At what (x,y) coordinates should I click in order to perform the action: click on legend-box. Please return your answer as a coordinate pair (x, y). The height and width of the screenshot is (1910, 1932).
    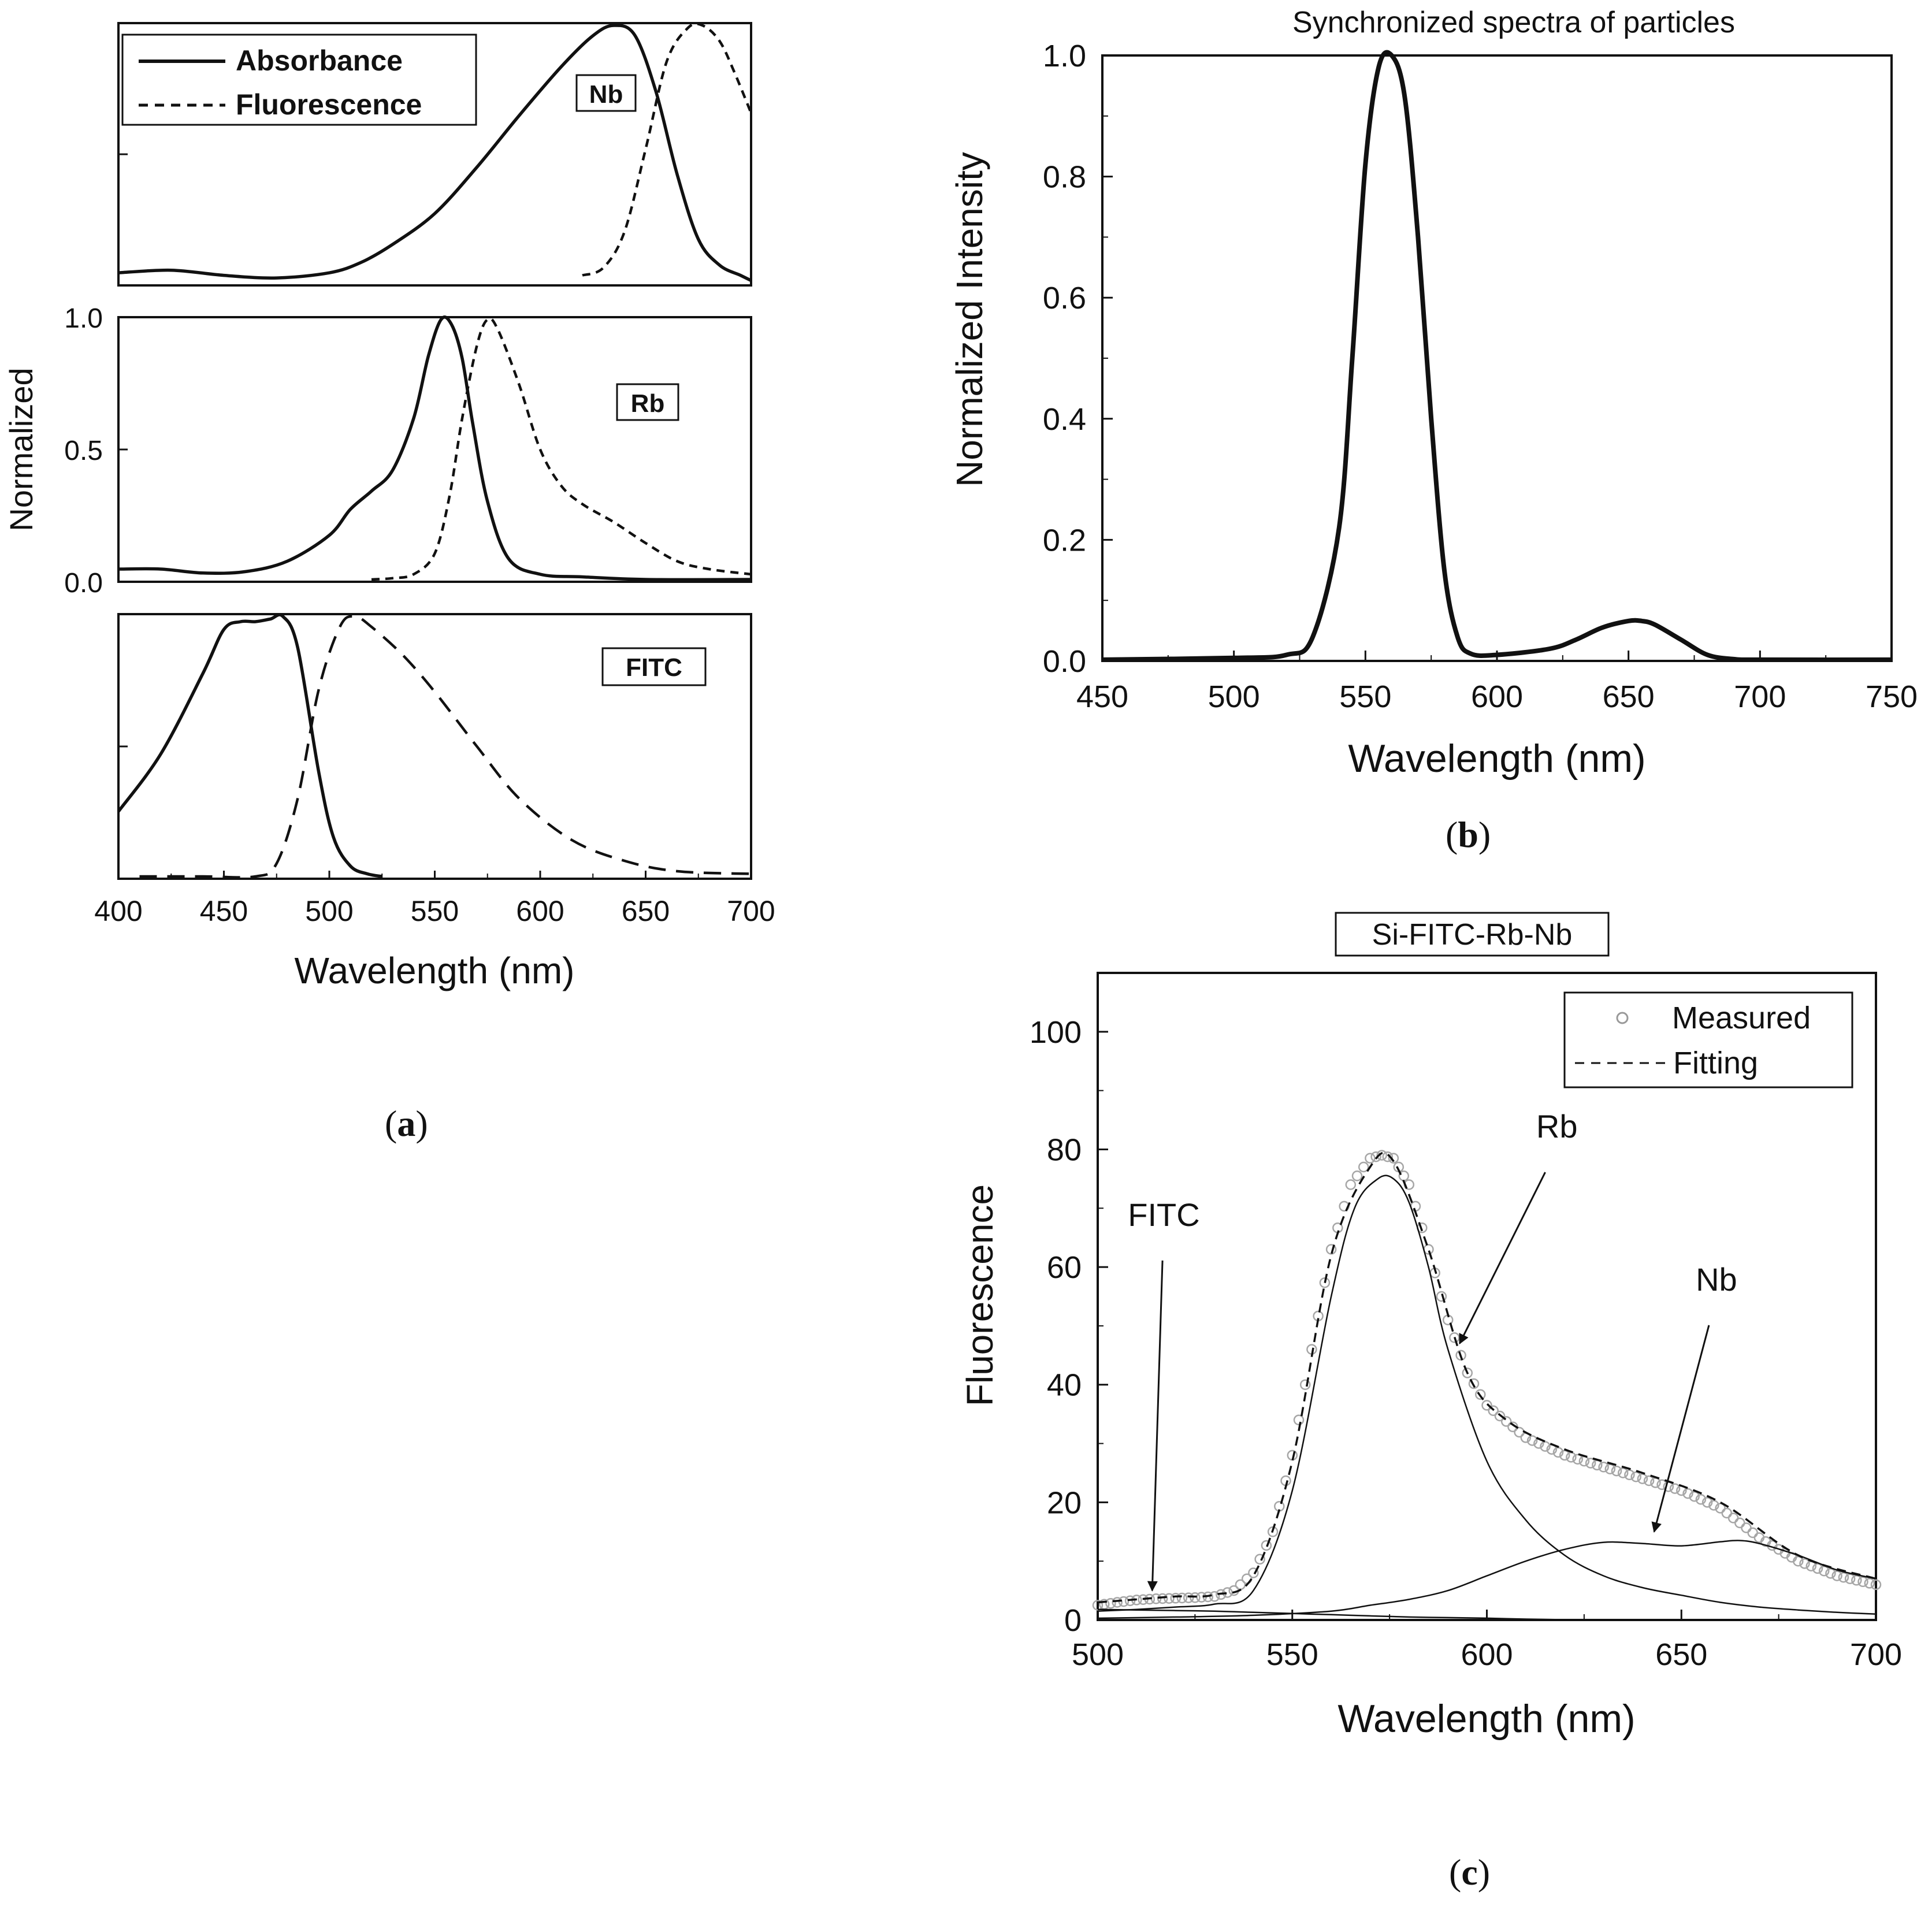
    Looking at the image, I should click on (299, 80).